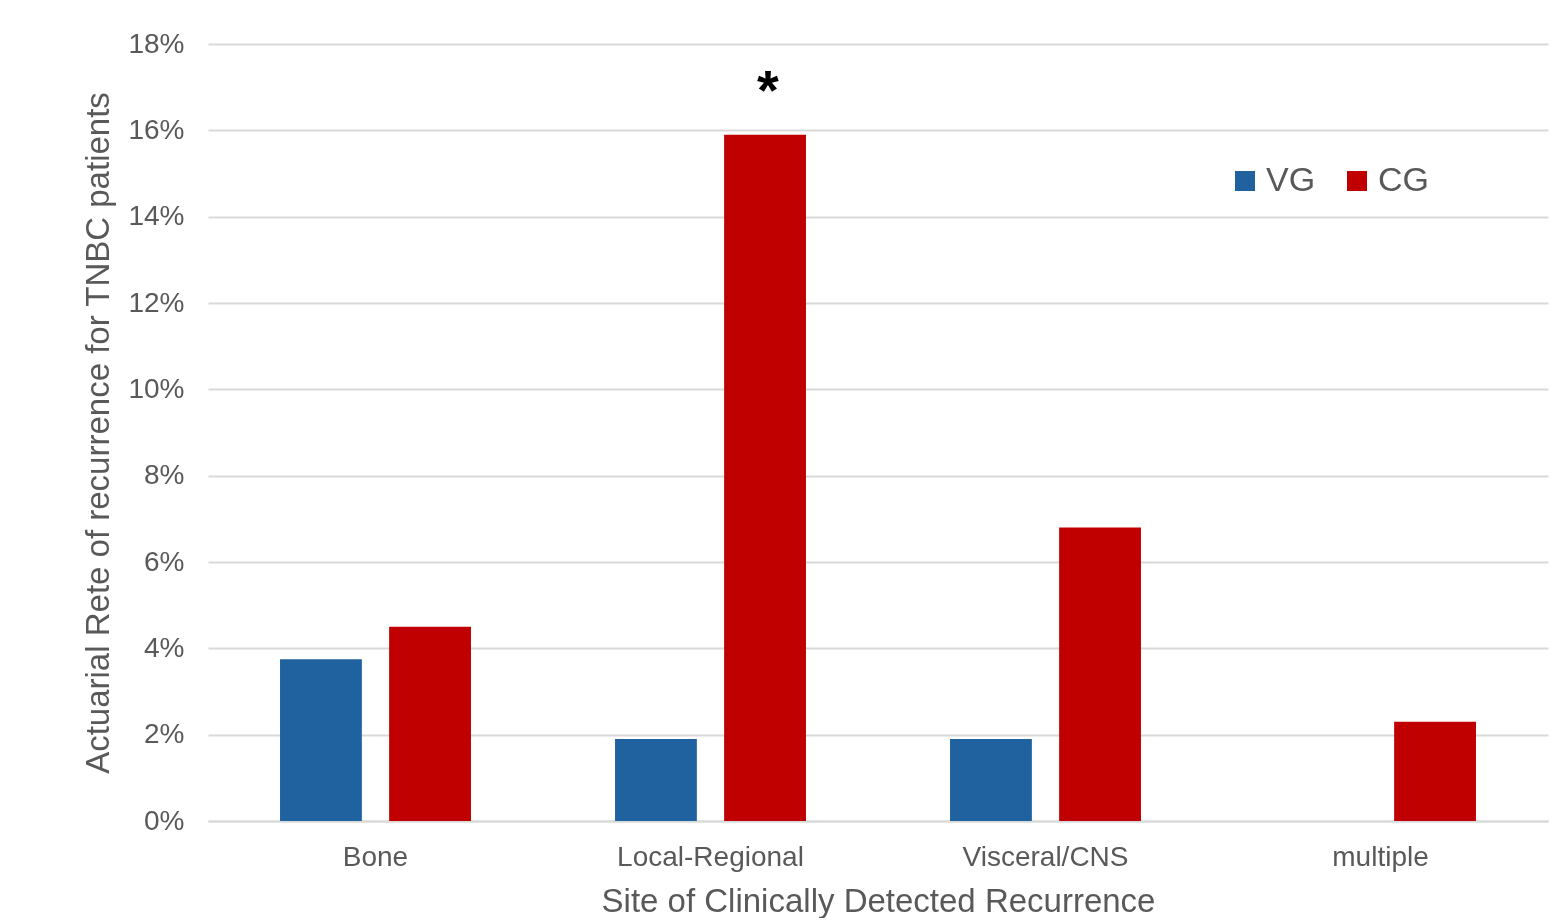 The width and height of the screenshot is (1556, 920). I want to click on x-tick-label: multiple, so click(1380, 856).